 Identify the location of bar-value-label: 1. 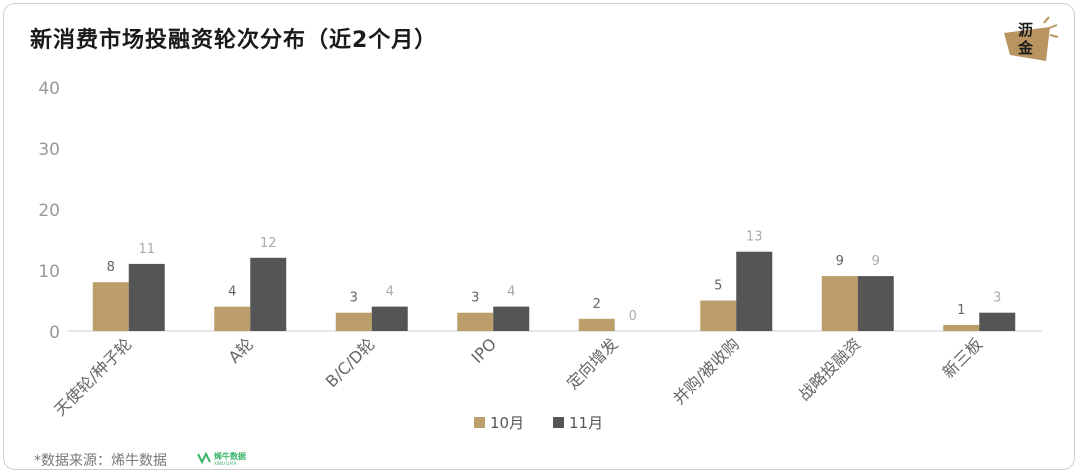
(961, 310).